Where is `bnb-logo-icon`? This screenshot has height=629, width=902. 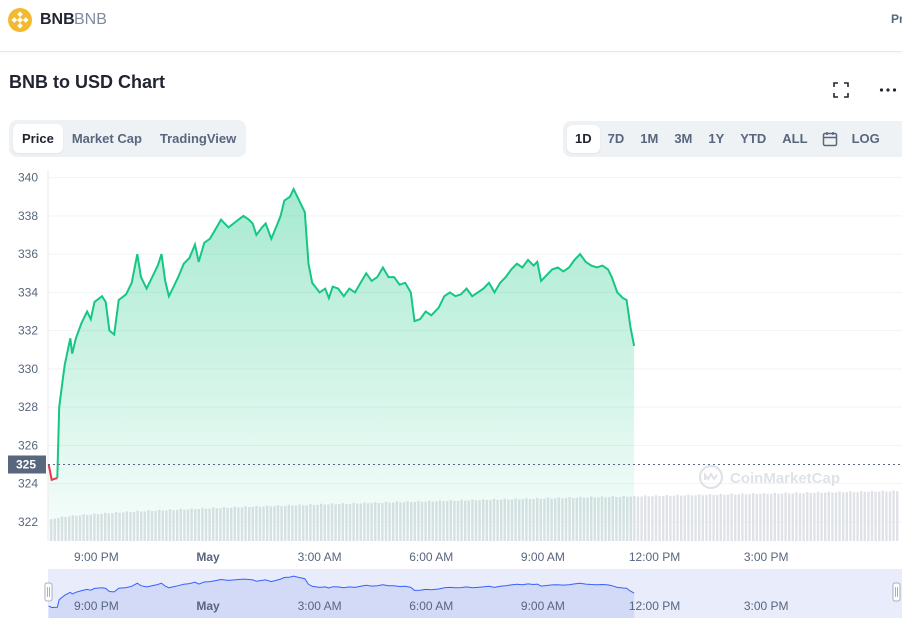 bnb-logo-icon is located at coordinates (20, 20).